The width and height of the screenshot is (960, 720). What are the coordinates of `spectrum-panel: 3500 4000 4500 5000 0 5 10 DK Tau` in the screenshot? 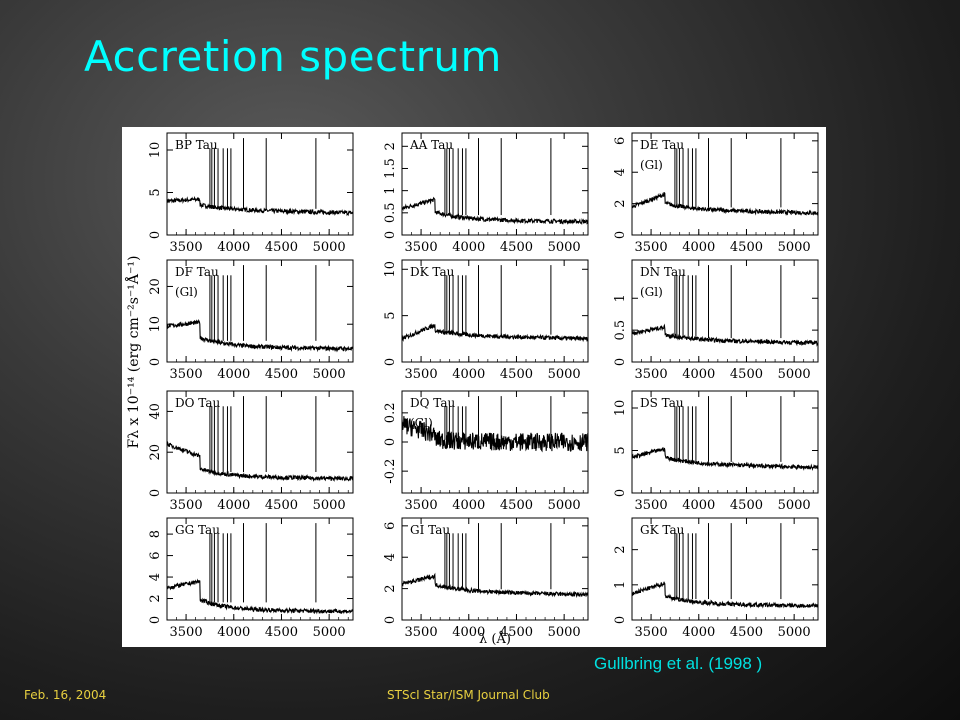 It's located at (486, 320).